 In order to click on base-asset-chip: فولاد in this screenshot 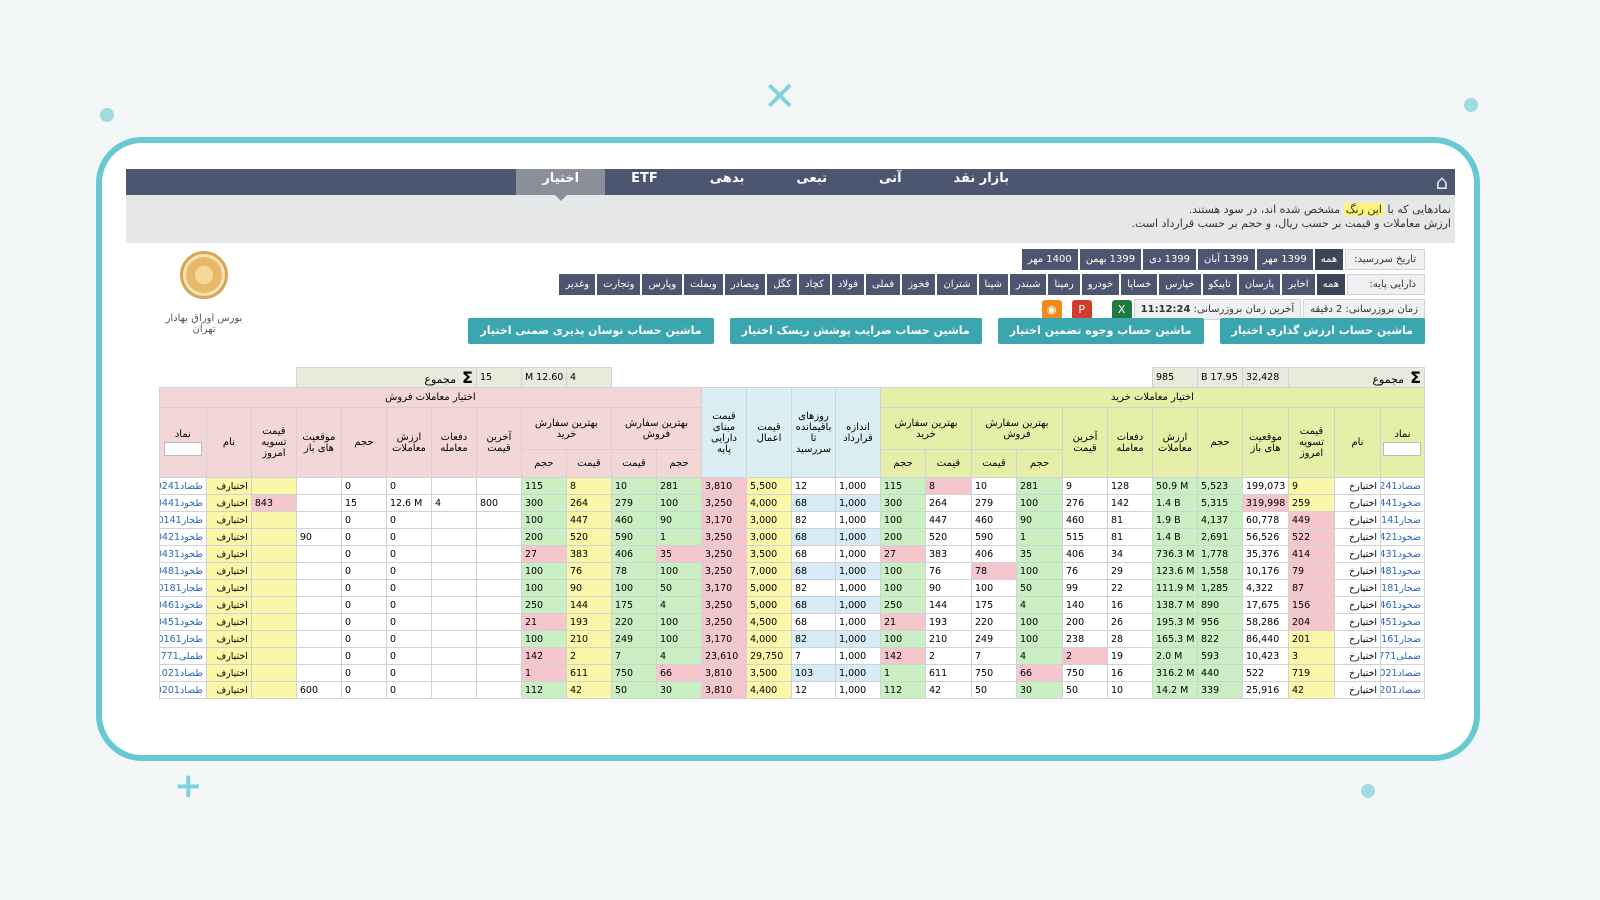, I will do `click(847, 284)`.